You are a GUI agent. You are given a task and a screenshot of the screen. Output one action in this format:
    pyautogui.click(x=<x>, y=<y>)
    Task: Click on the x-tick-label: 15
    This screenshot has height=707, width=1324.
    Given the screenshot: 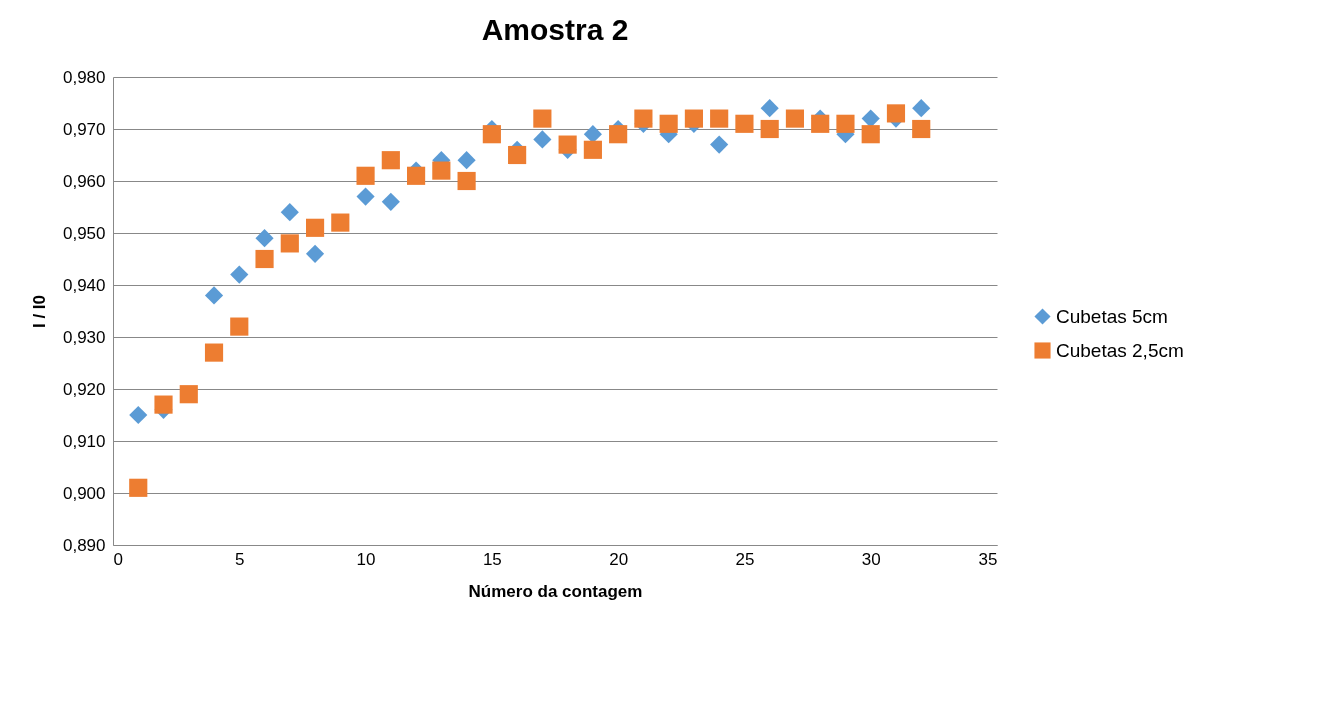 What is the action you would take?
    pyautogui.click(x=492, y=559)
    